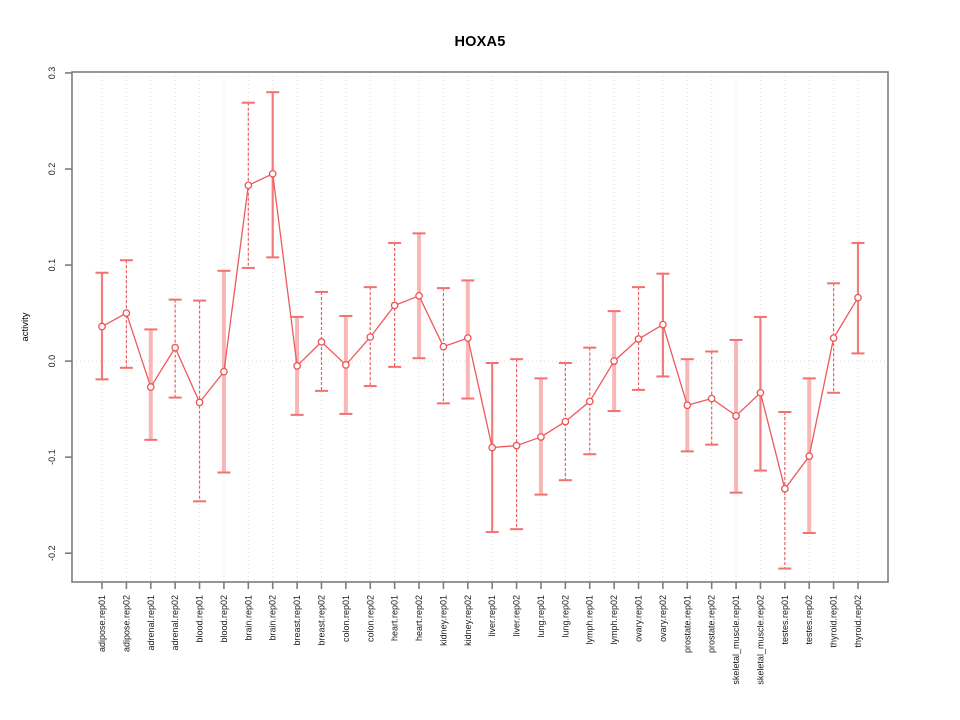 This screenshot has height=720, width=960. I want to click on x-tick-label: adipose.rep02, so click(126, 623).